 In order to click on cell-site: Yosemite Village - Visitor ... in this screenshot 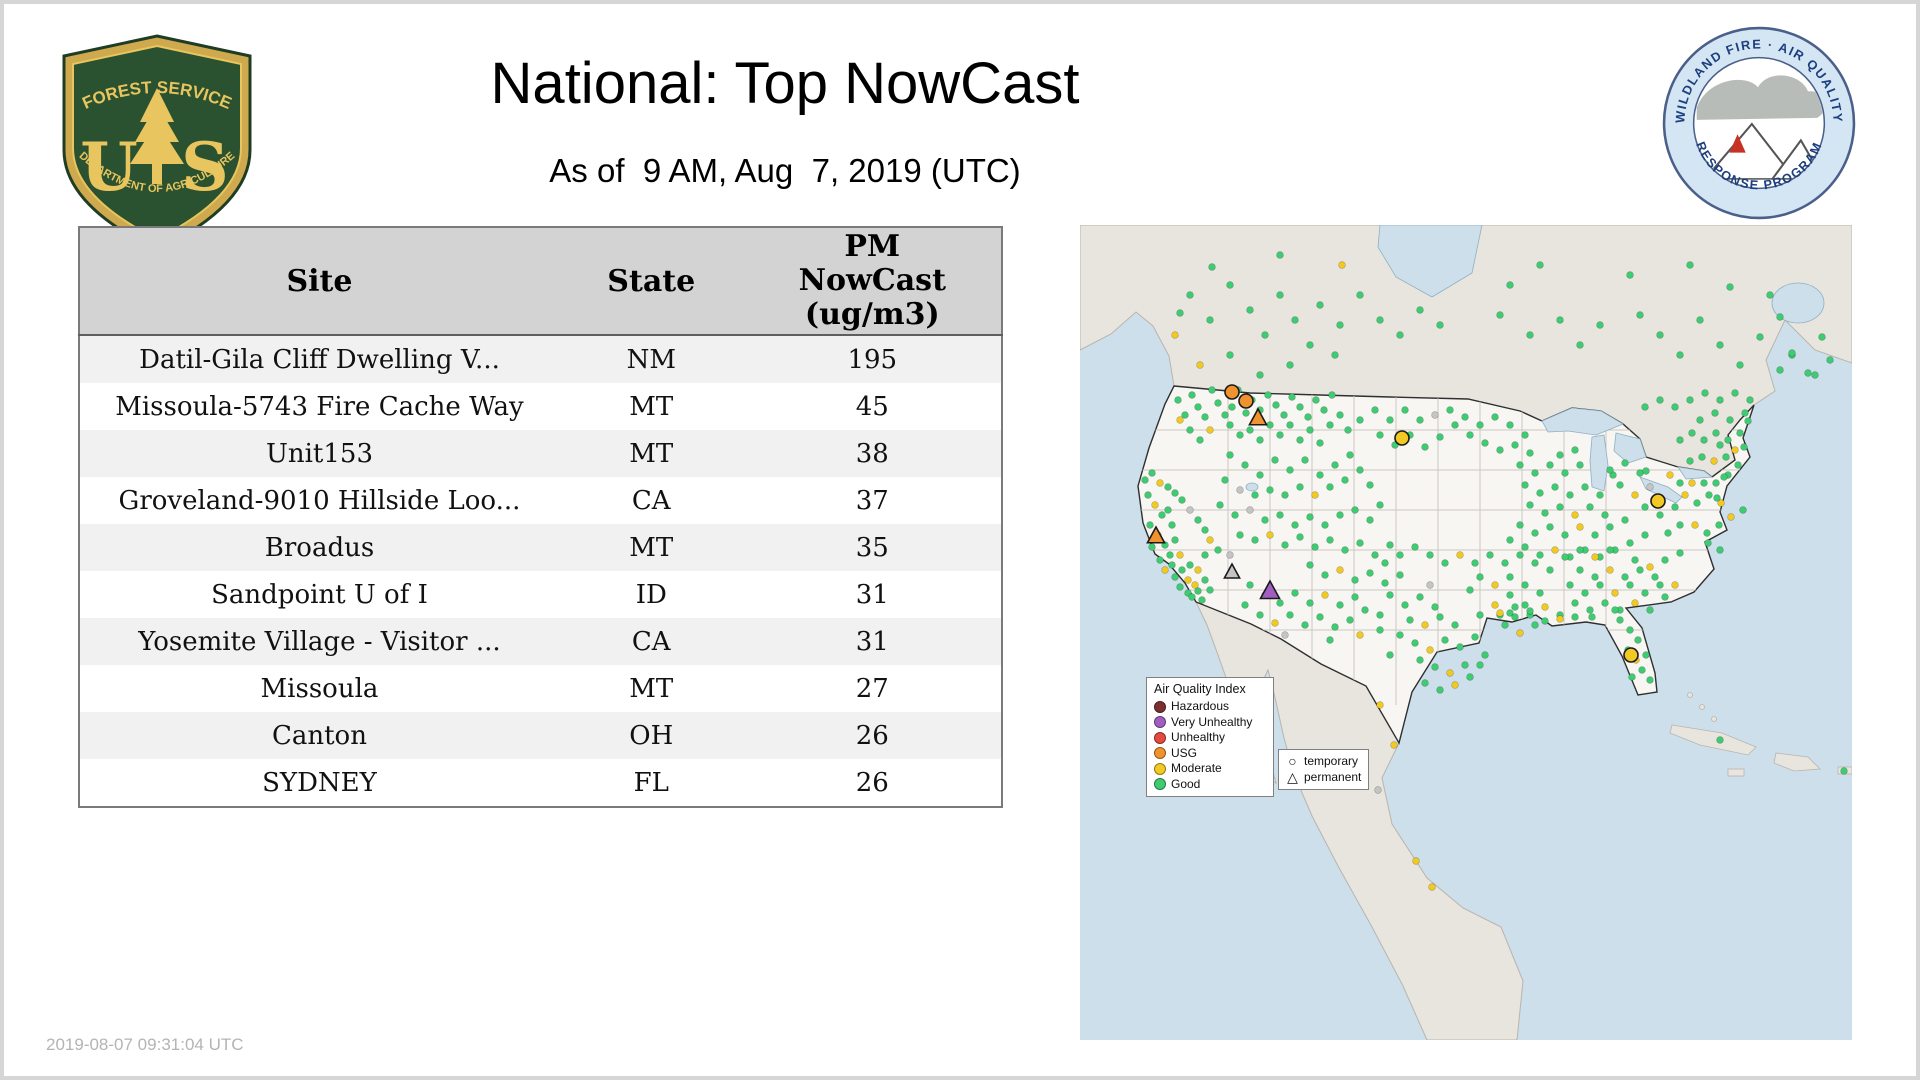, I will do `click(319, 641)`.